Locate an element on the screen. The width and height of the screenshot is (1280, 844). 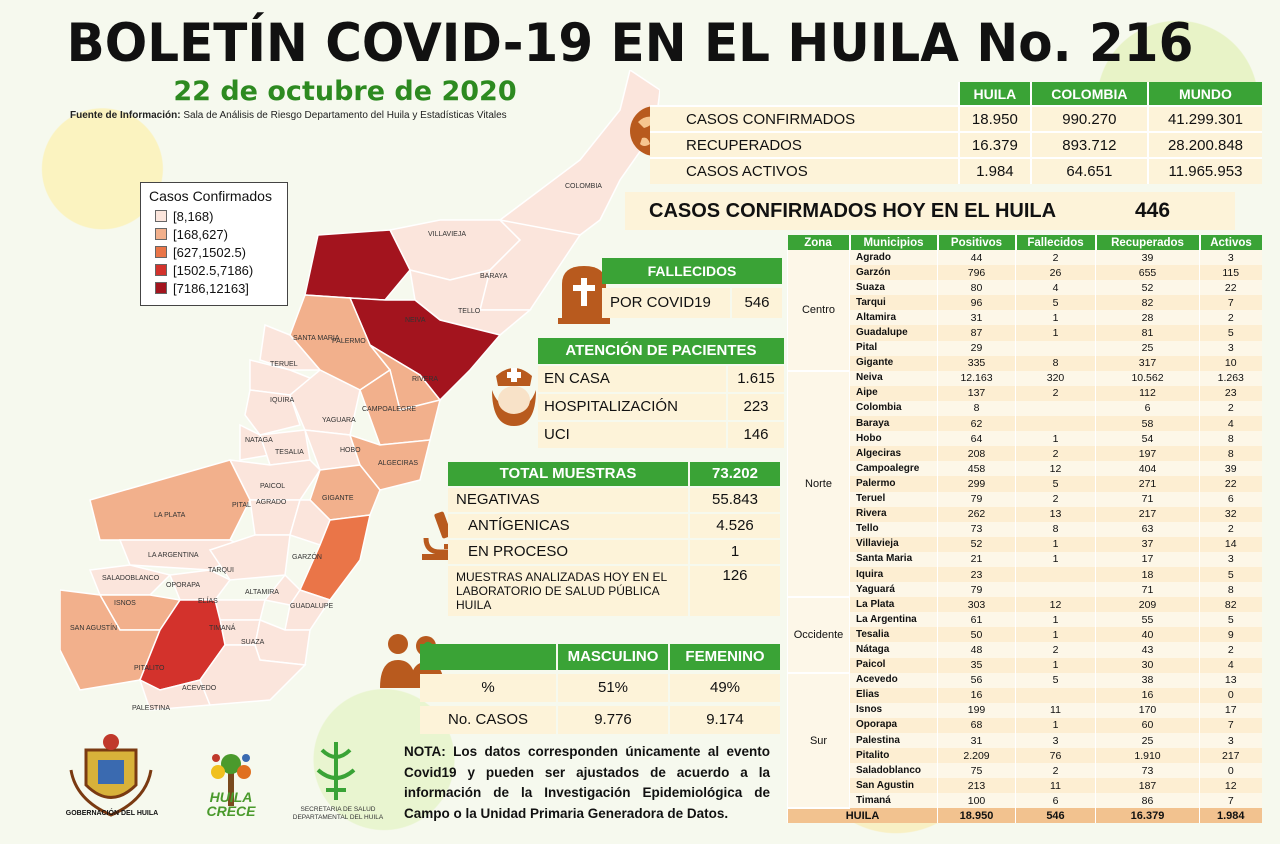
huila-crece-logo-icon is located at coordinates (231, 780).